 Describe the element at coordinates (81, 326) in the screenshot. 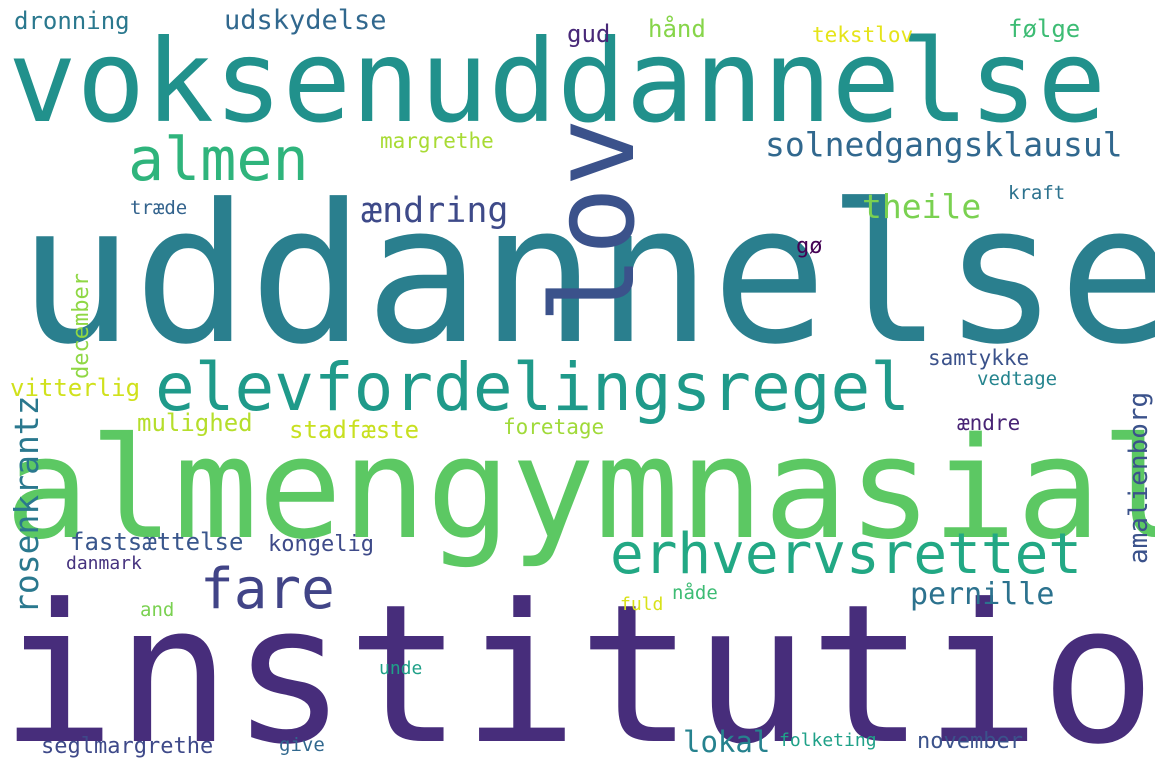

I see `word-december: december` at that location.